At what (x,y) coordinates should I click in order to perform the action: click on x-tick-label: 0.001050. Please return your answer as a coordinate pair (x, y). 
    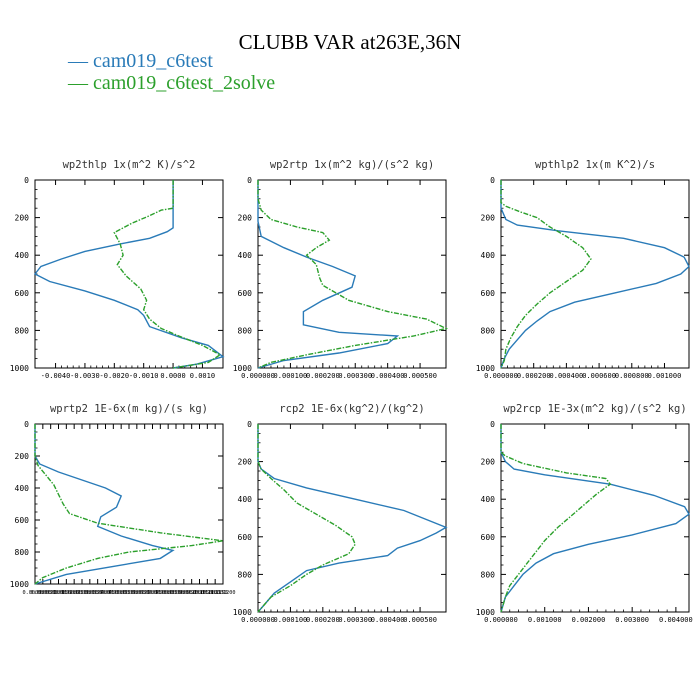
    Looking at the image, I should click on (199, 593).